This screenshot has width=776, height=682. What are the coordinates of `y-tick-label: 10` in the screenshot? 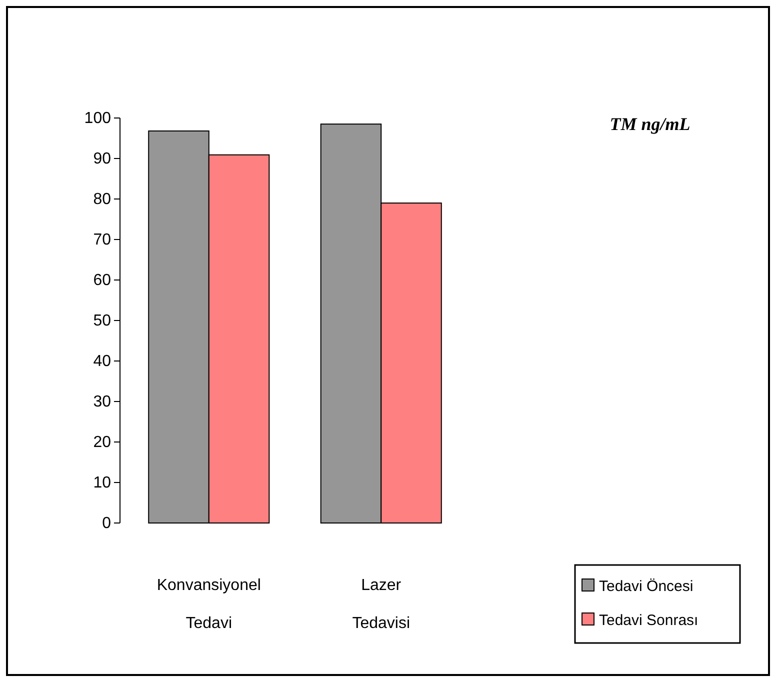 It's located at (102, 483).